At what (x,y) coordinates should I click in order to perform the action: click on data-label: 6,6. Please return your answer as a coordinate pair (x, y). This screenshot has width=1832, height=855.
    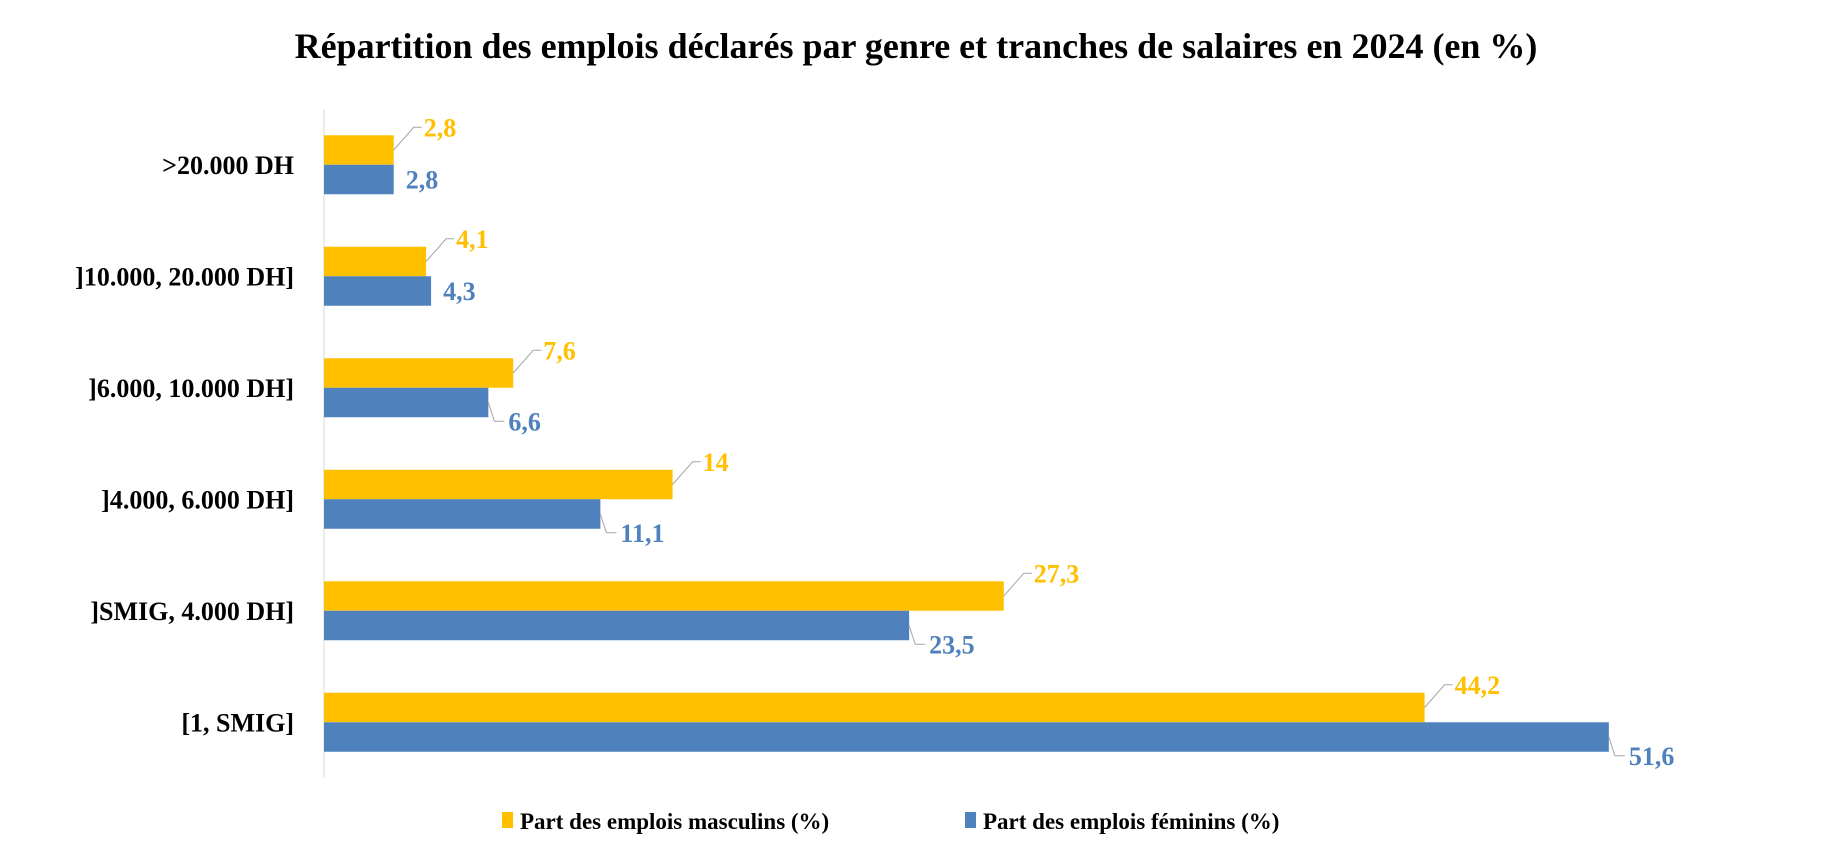
    Looking at the image, I should click on (524, 421).